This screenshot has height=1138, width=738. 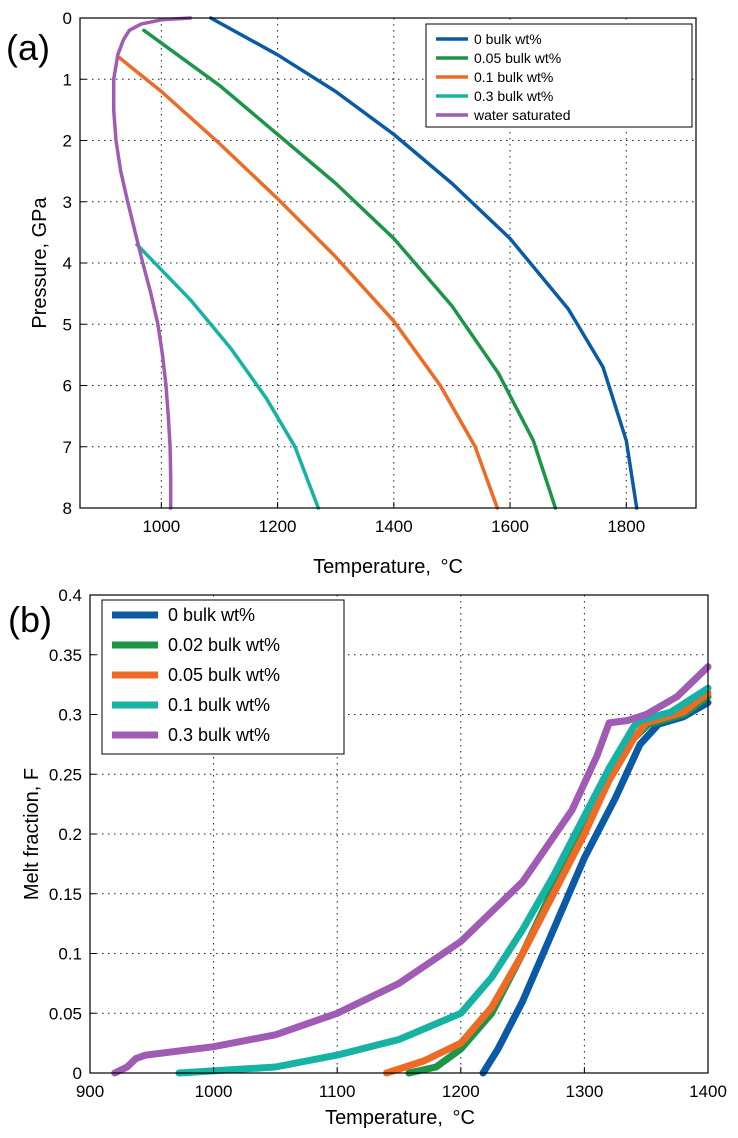 I want to click on panel-b-legend-label-2: 0.05 bulk wt%, so click(x=224, y=675).